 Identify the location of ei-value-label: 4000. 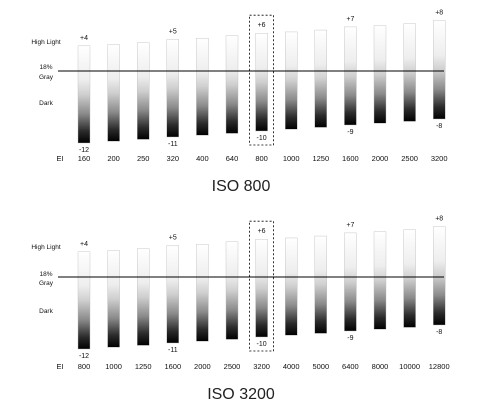
(291, 366).